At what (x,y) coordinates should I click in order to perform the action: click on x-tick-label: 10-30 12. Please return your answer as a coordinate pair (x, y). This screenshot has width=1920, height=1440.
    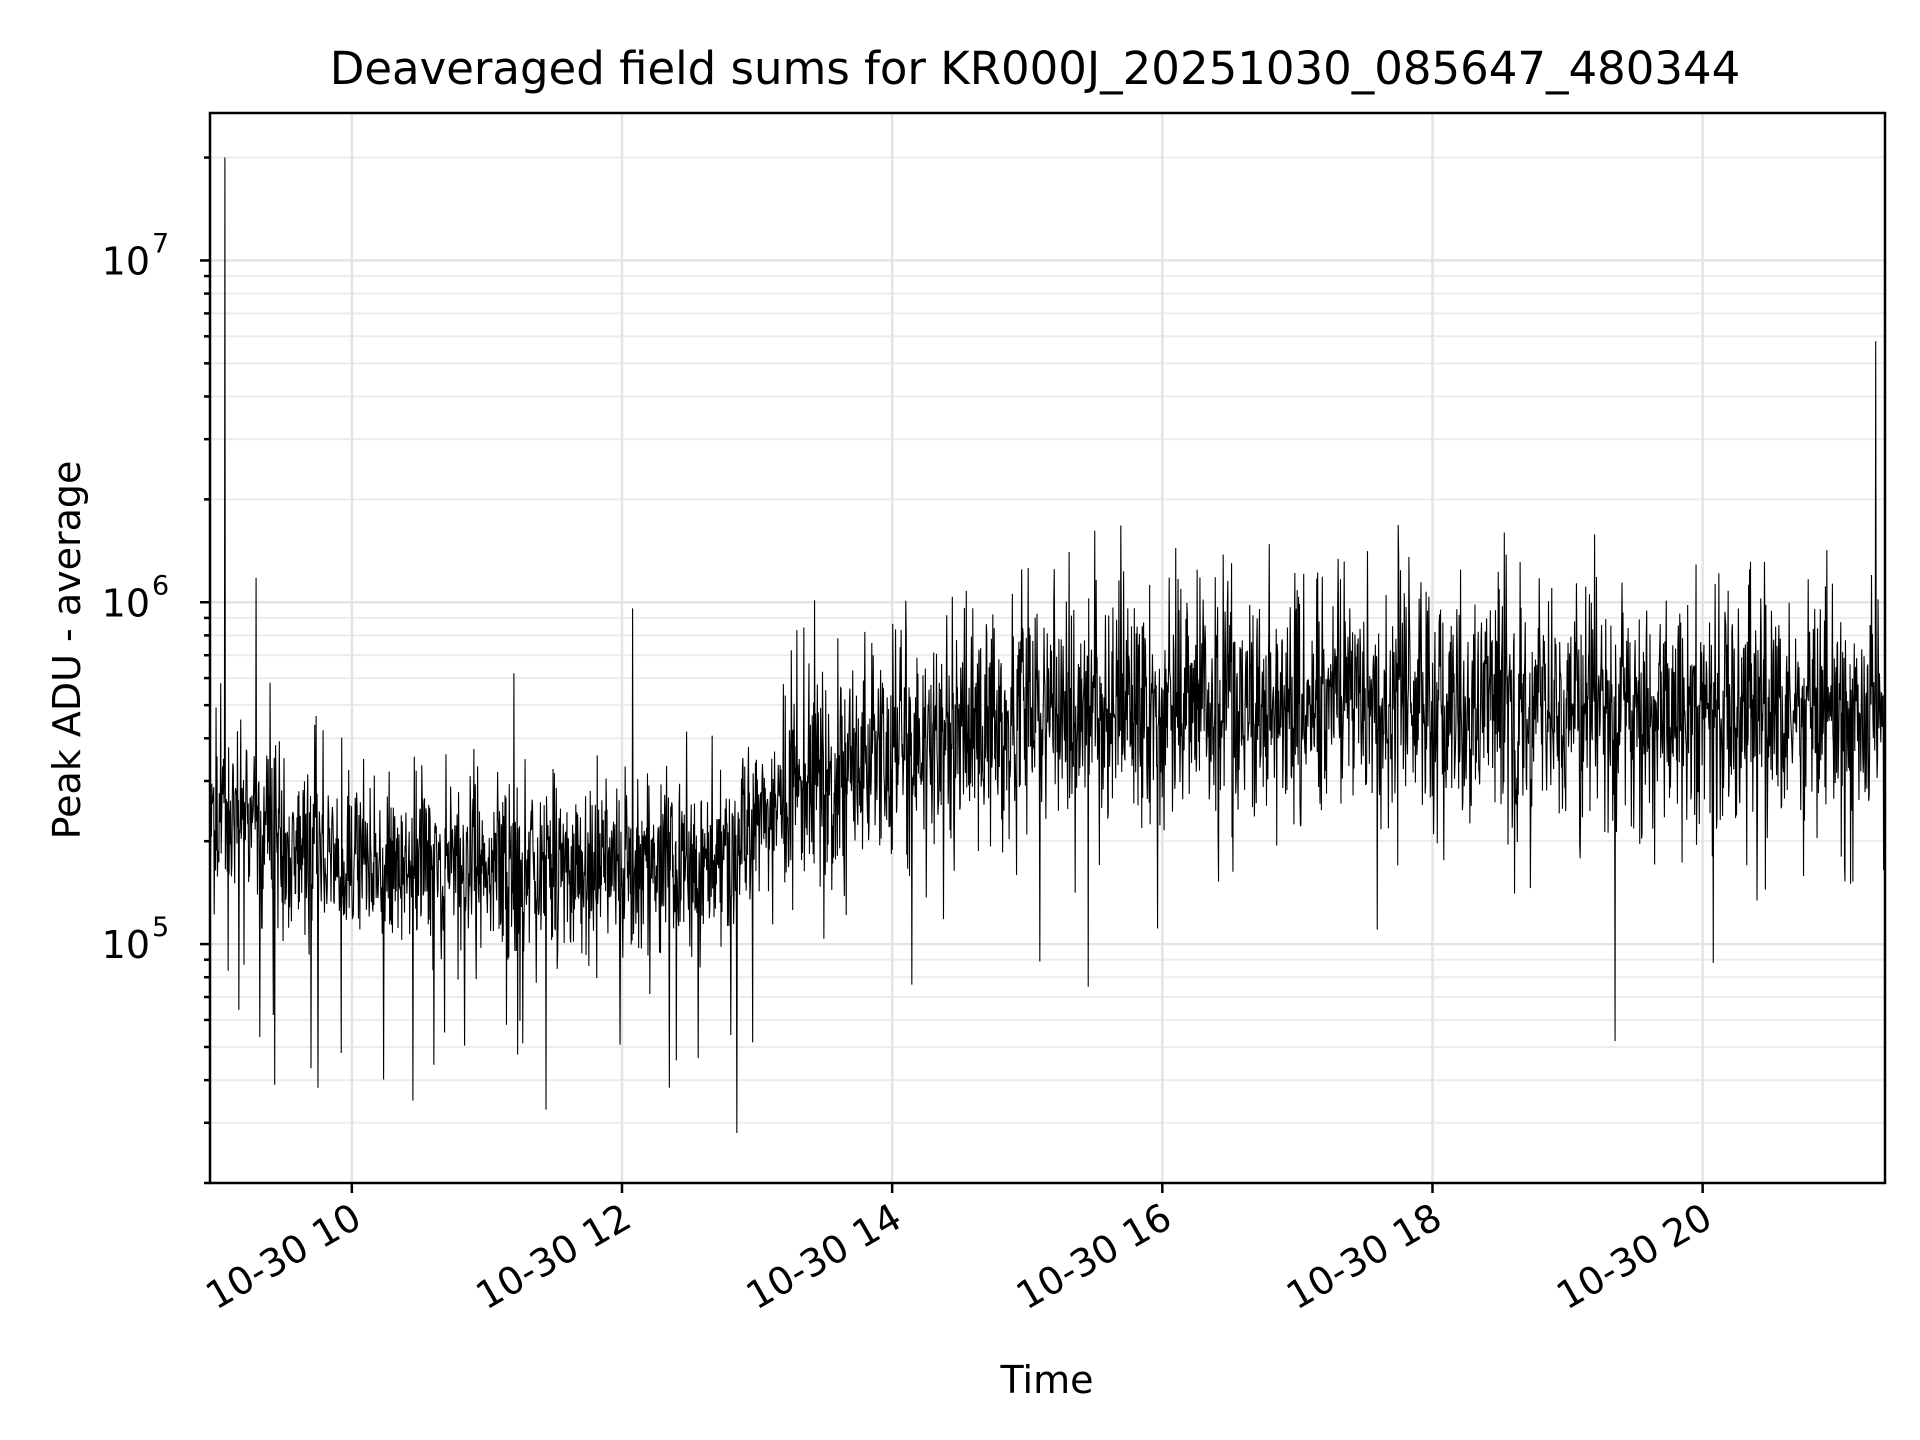
    Looking at the image, I should click on (554, 1257).